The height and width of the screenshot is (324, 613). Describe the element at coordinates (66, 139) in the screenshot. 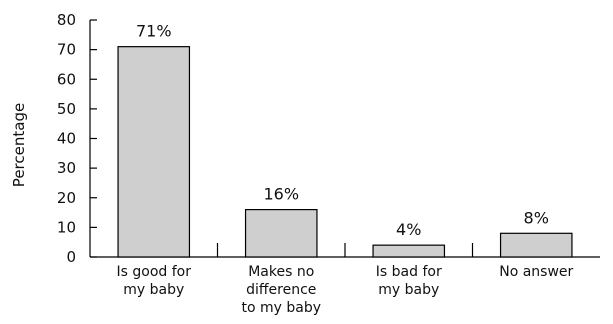

I see `y-tick-label: 40` at that location.